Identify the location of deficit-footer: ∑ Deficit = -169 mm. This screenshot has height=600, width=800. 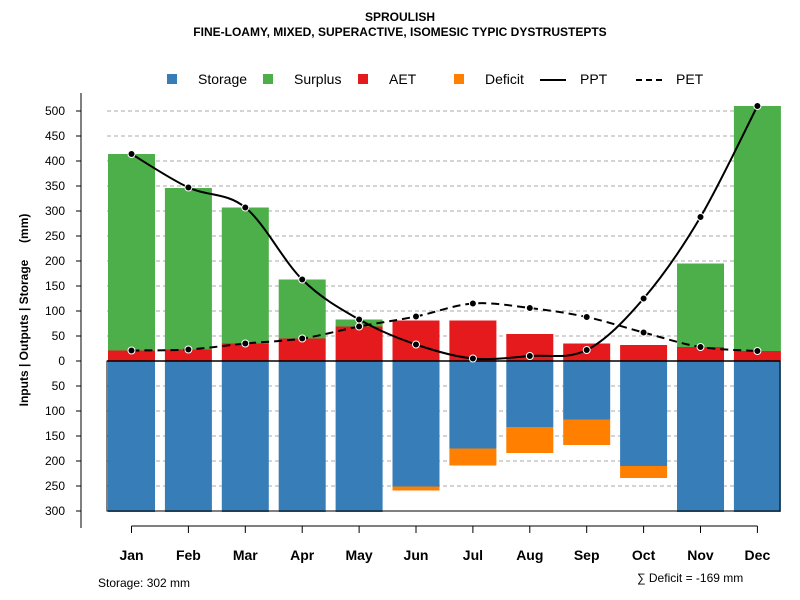
(690, 578).